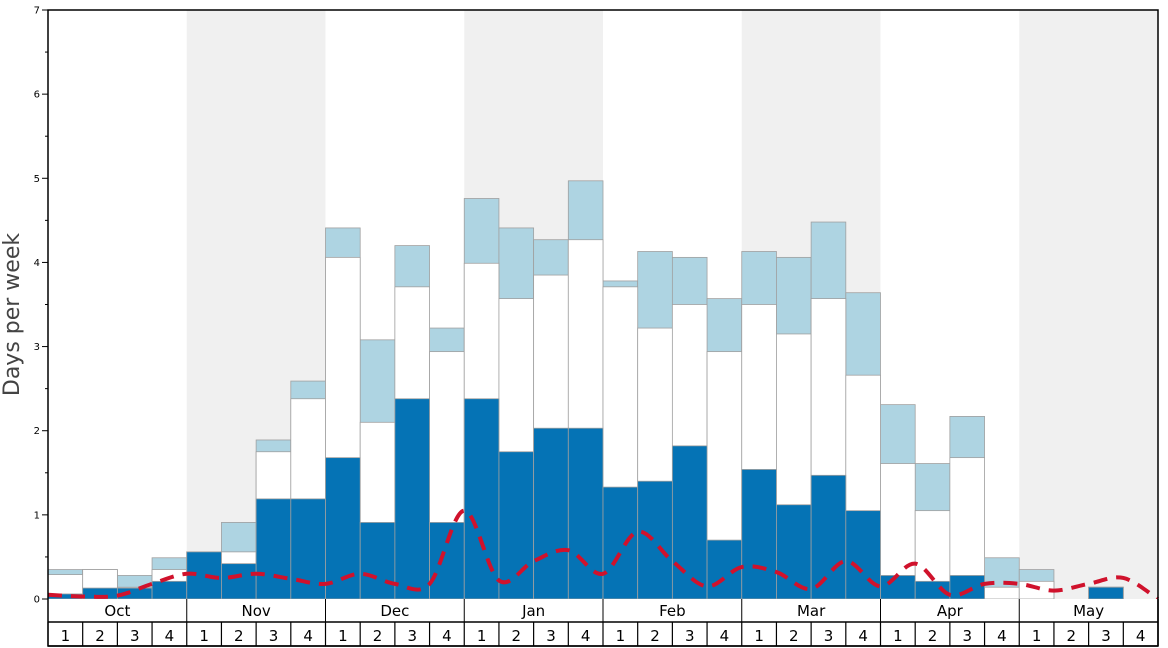  I want to click on y-tick-label: 3, so click(37, 347).